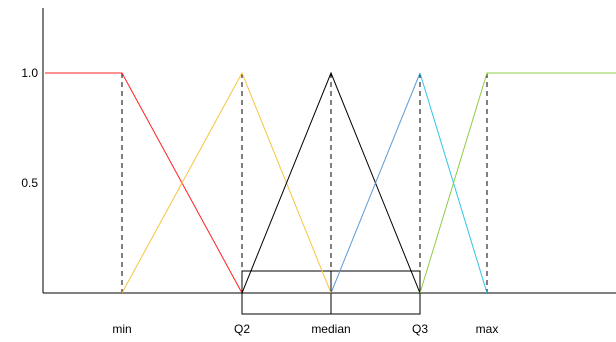  Describe the element at coordinates (330, 329) in the screenshot. I see `x-tick-label-median: median` at that location.